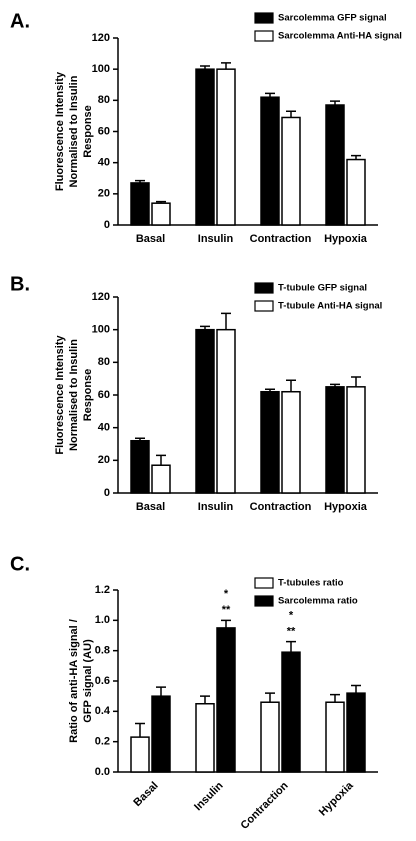 The height and width of the screenshot is (841, 416). What do you see at coordinates (332, 18) in the screenshot?
I see `legend-label: Sarcolemma GFP signal` at bounding box center [332, 18].